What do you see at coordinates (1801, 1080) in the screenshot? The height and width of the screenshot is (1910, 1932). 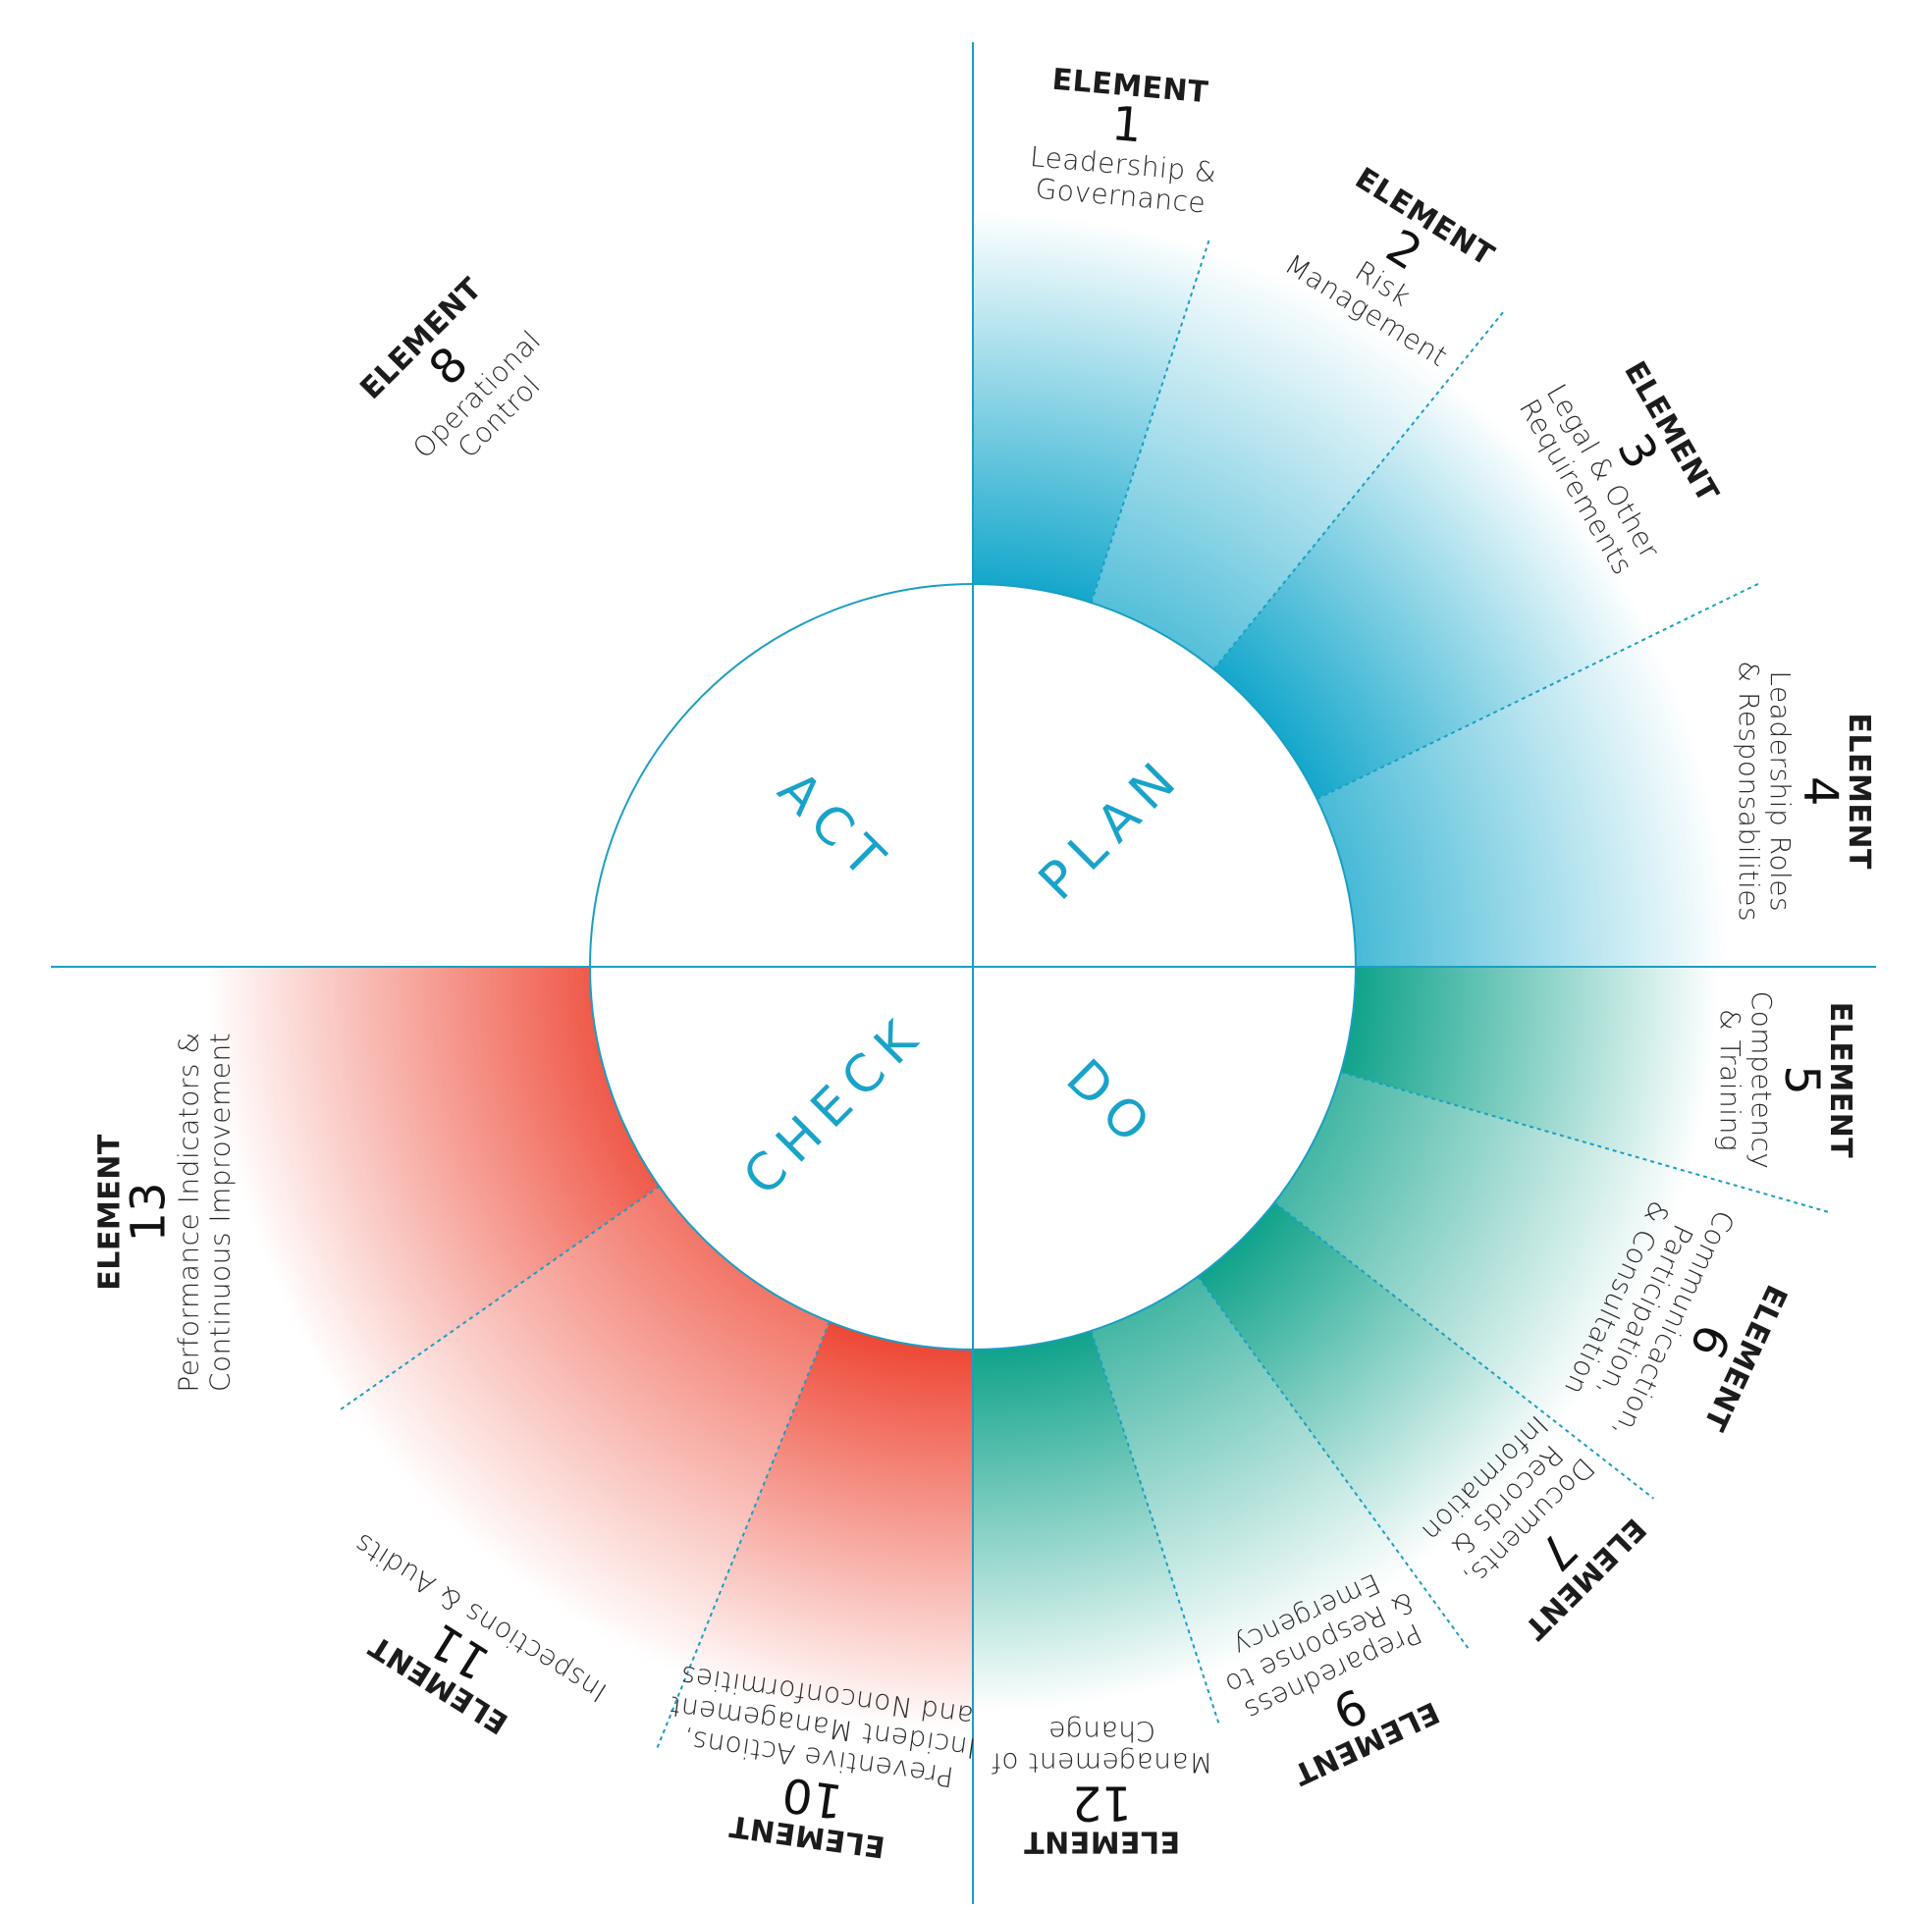 I see `element-number: 5` at bounding box center [1801, 1080].